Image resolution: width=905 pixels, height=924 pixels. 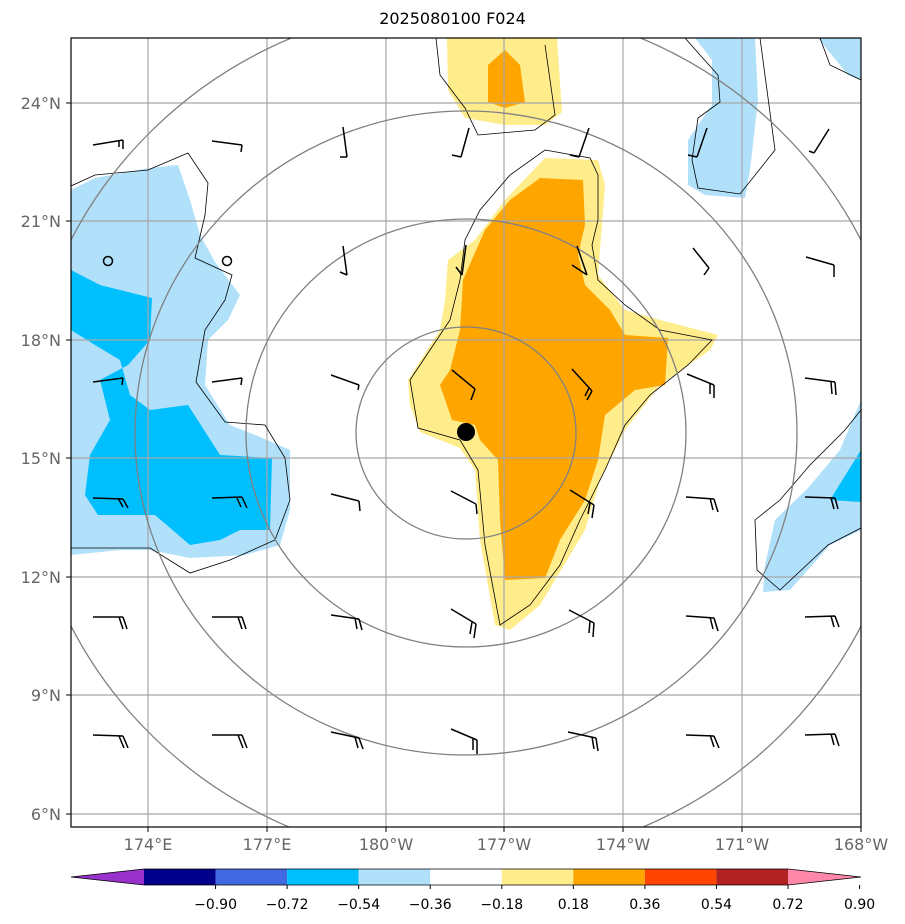 I want to click on orange-region-north, so click(x=506, y=79).